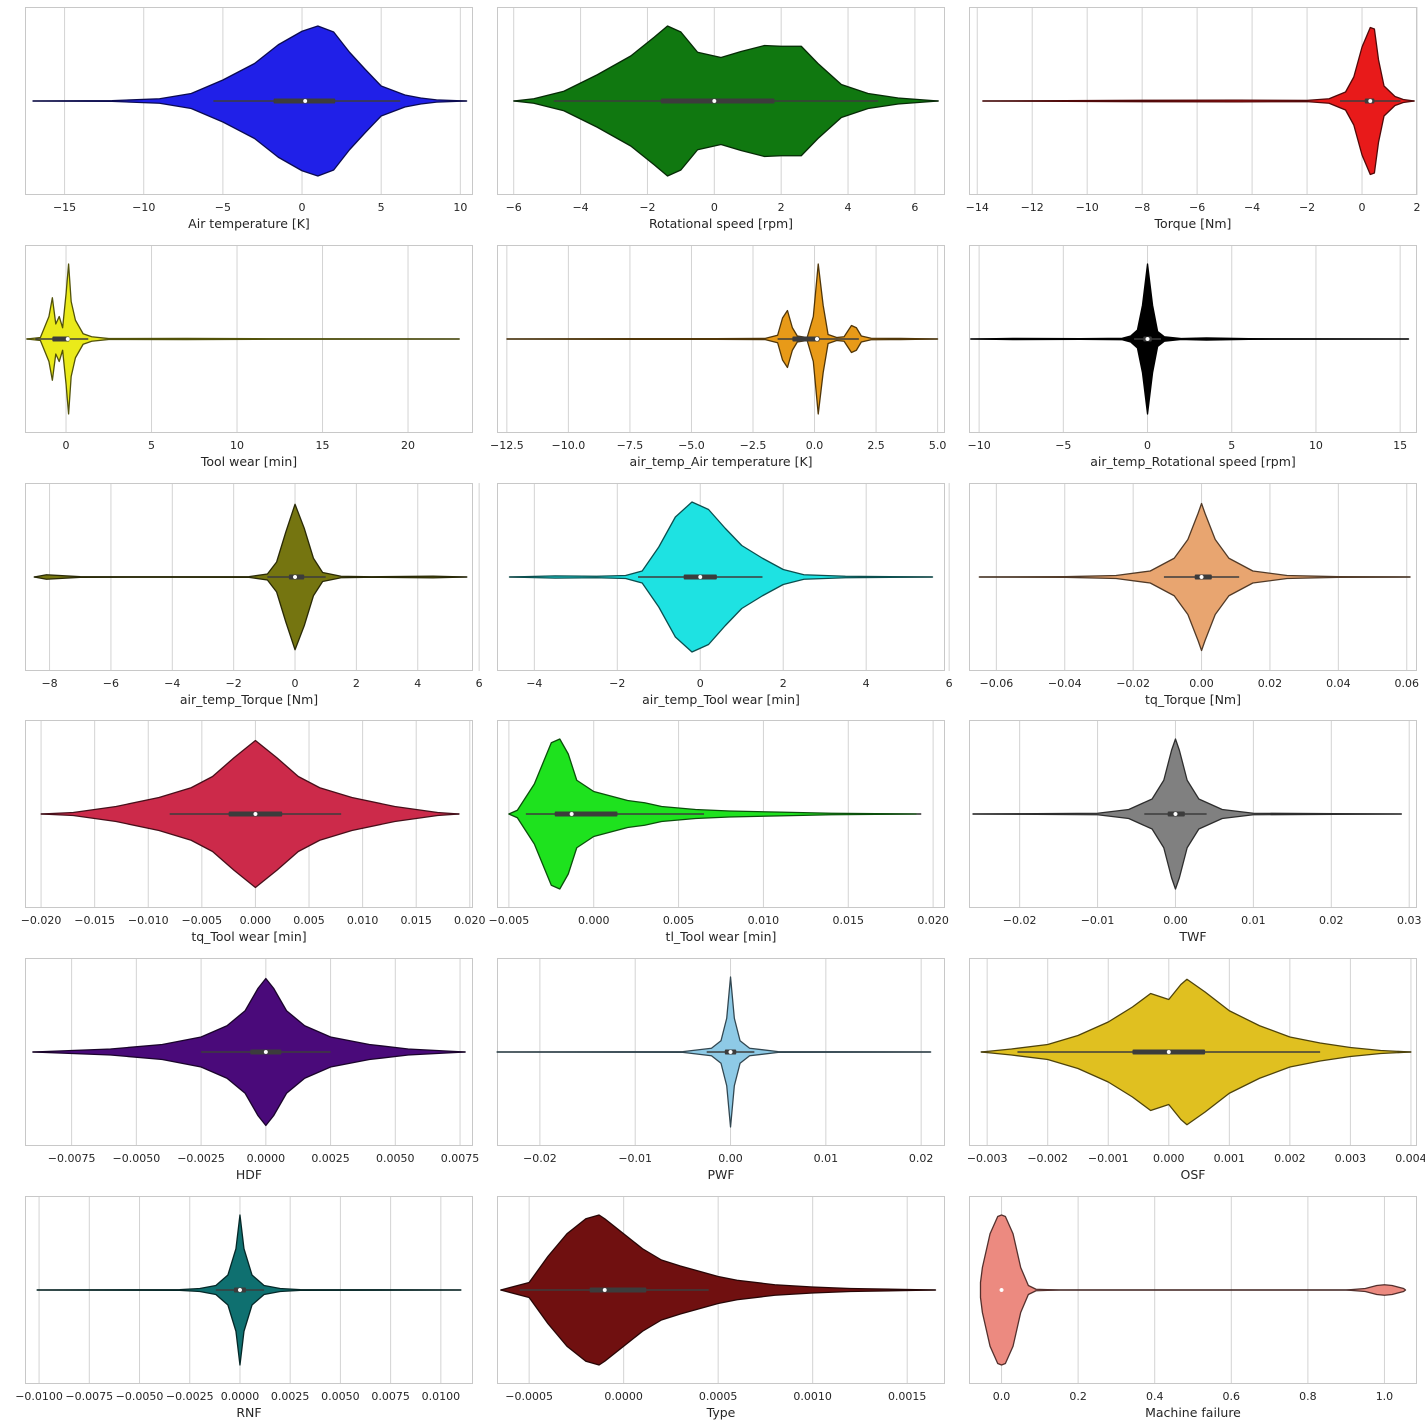  I want to click on x-tick-label: −5.0, so click(691, 445).